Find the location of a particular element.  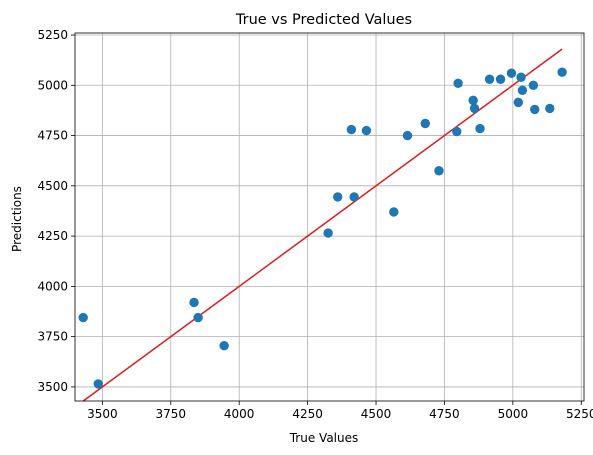

x-tick-label: 4000 is located at coordinates (239, 414).